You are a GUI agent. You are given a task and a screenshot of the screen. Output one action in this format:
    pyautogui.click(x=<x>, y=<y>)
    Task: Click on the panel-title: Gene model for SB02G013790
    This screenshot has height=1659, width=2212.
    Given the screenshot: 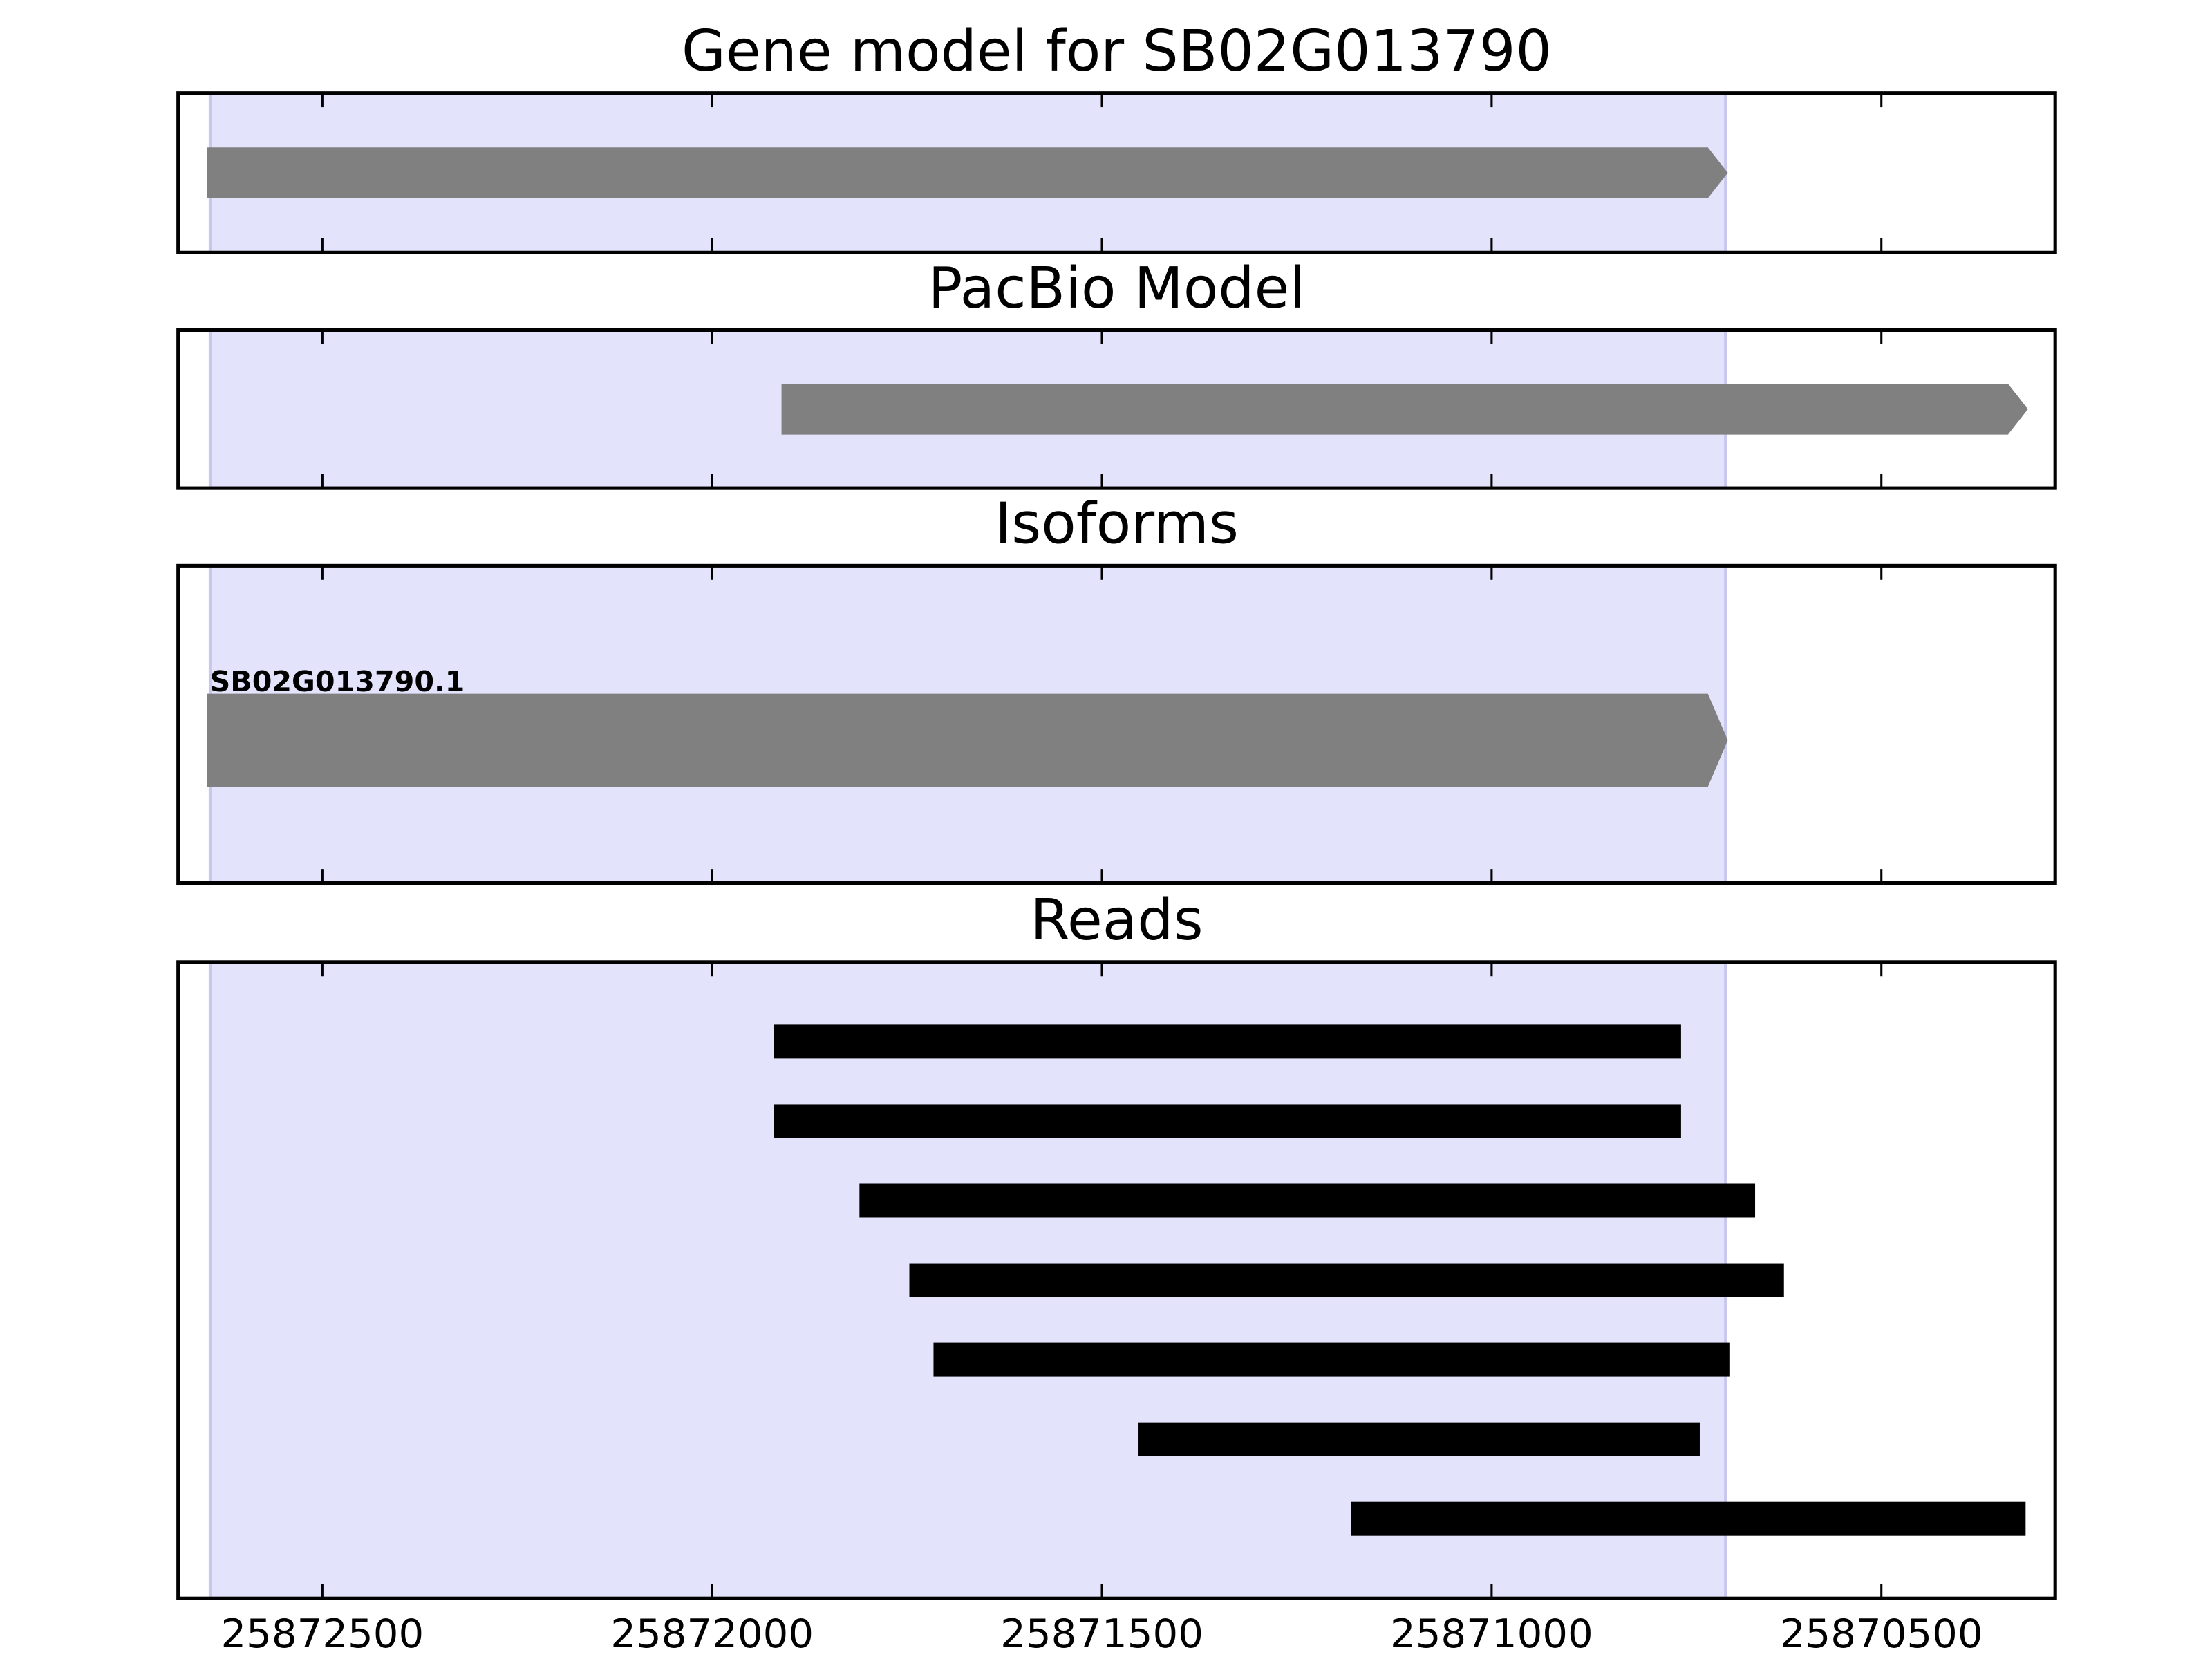 What is the action you would take?
    pyautogui.click(x=1117, y=51)
    